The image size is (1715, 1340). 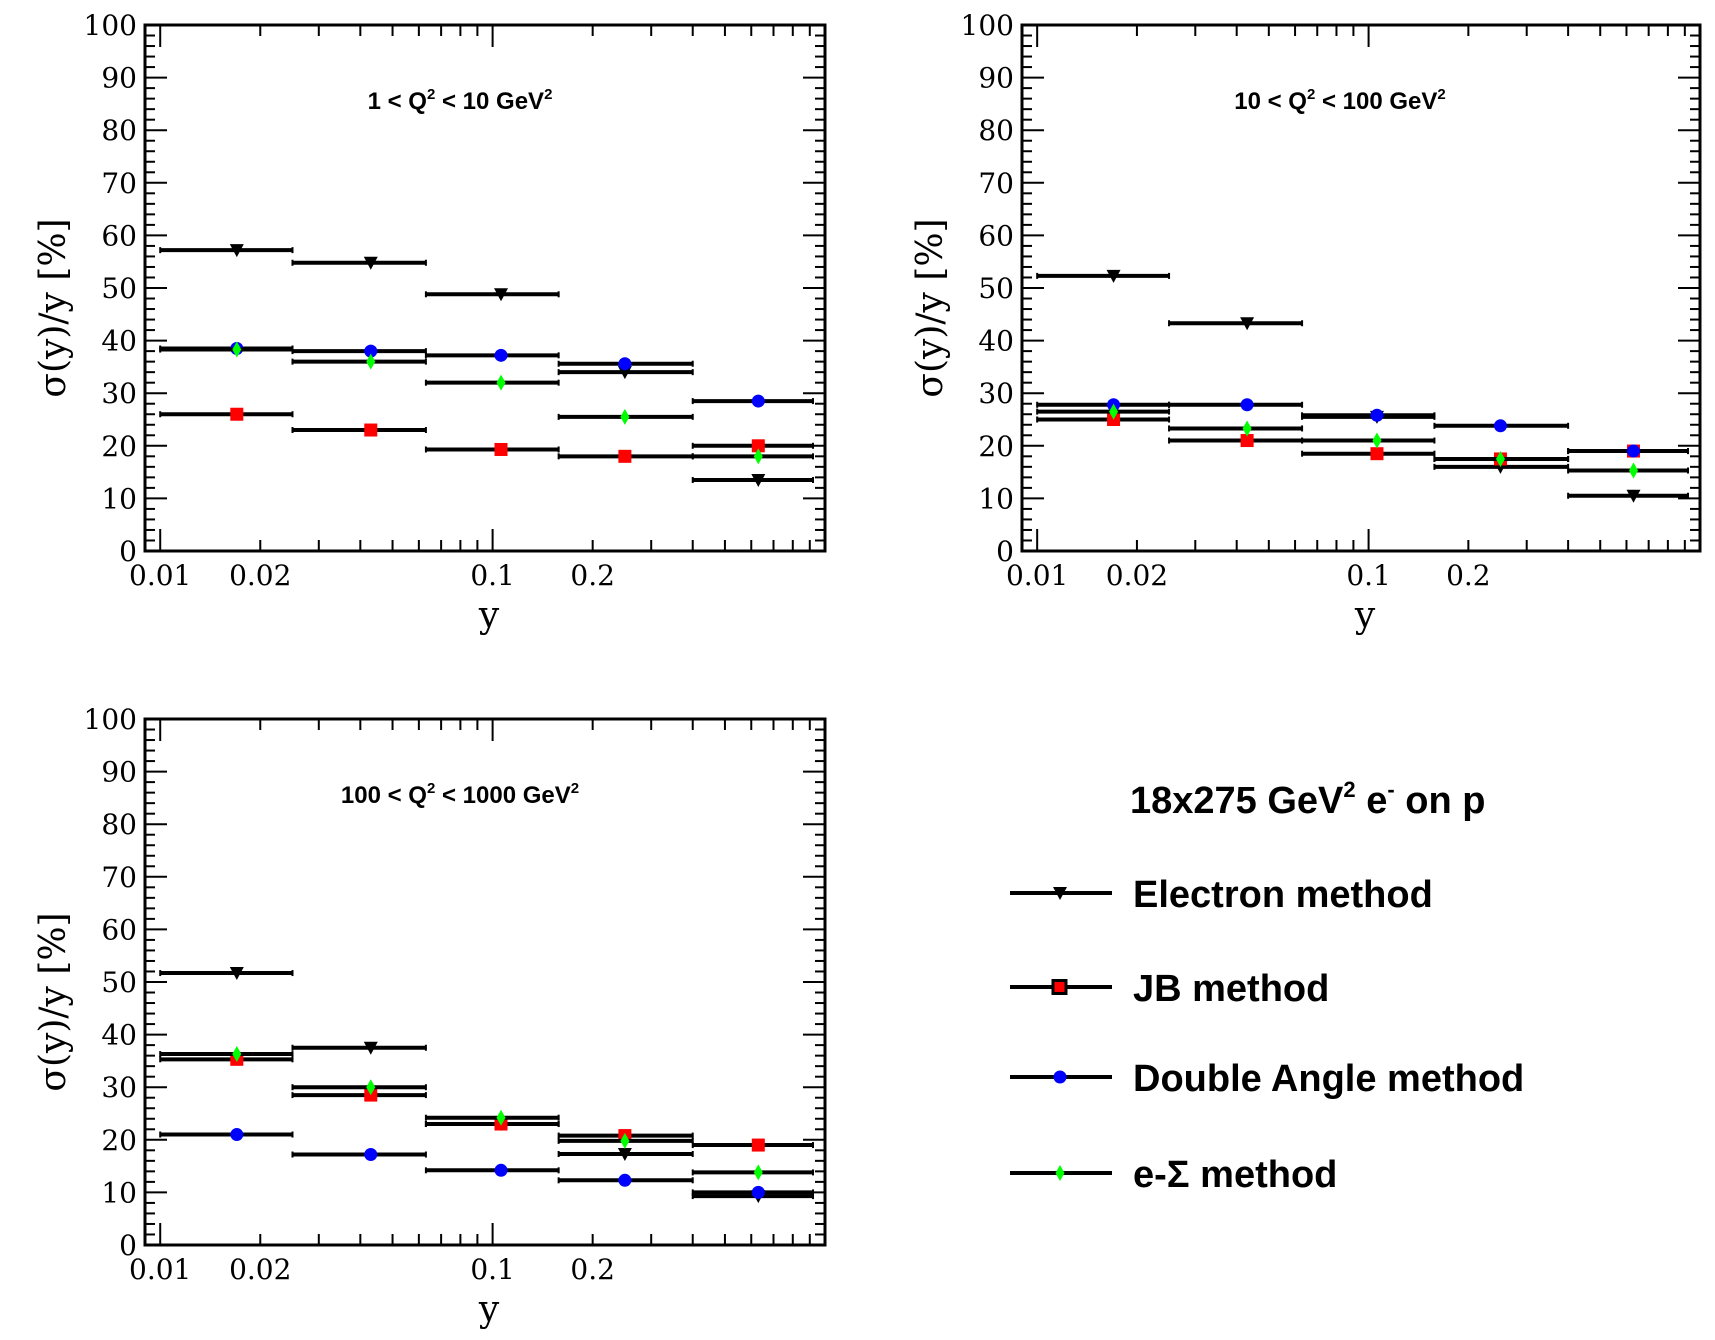 I want to click on legend-title: 18x275 GeV2 e- on p, so click(x=1307, y=799).